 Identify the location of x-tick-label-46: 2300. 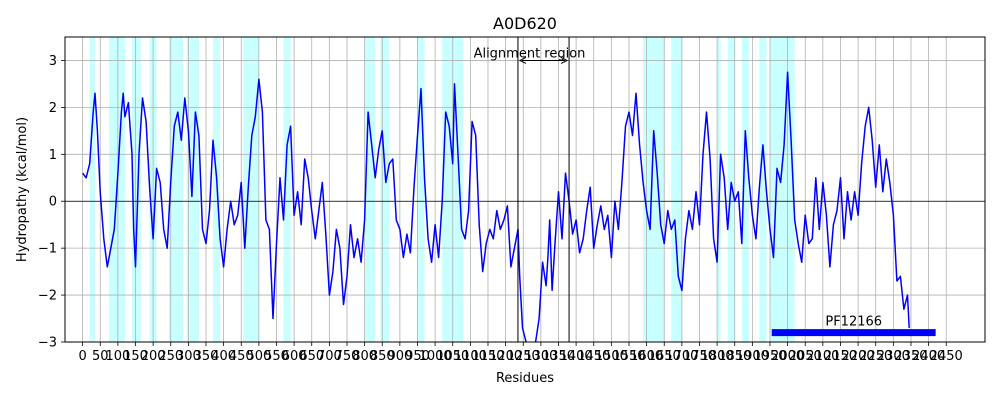
(893, 356).